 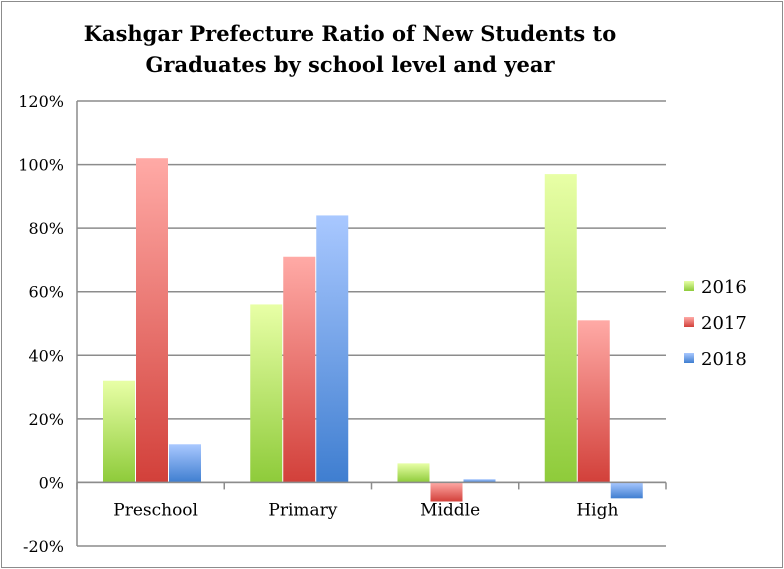 I want to click on y-tick-label: 0%, so click(x=51, y=482).